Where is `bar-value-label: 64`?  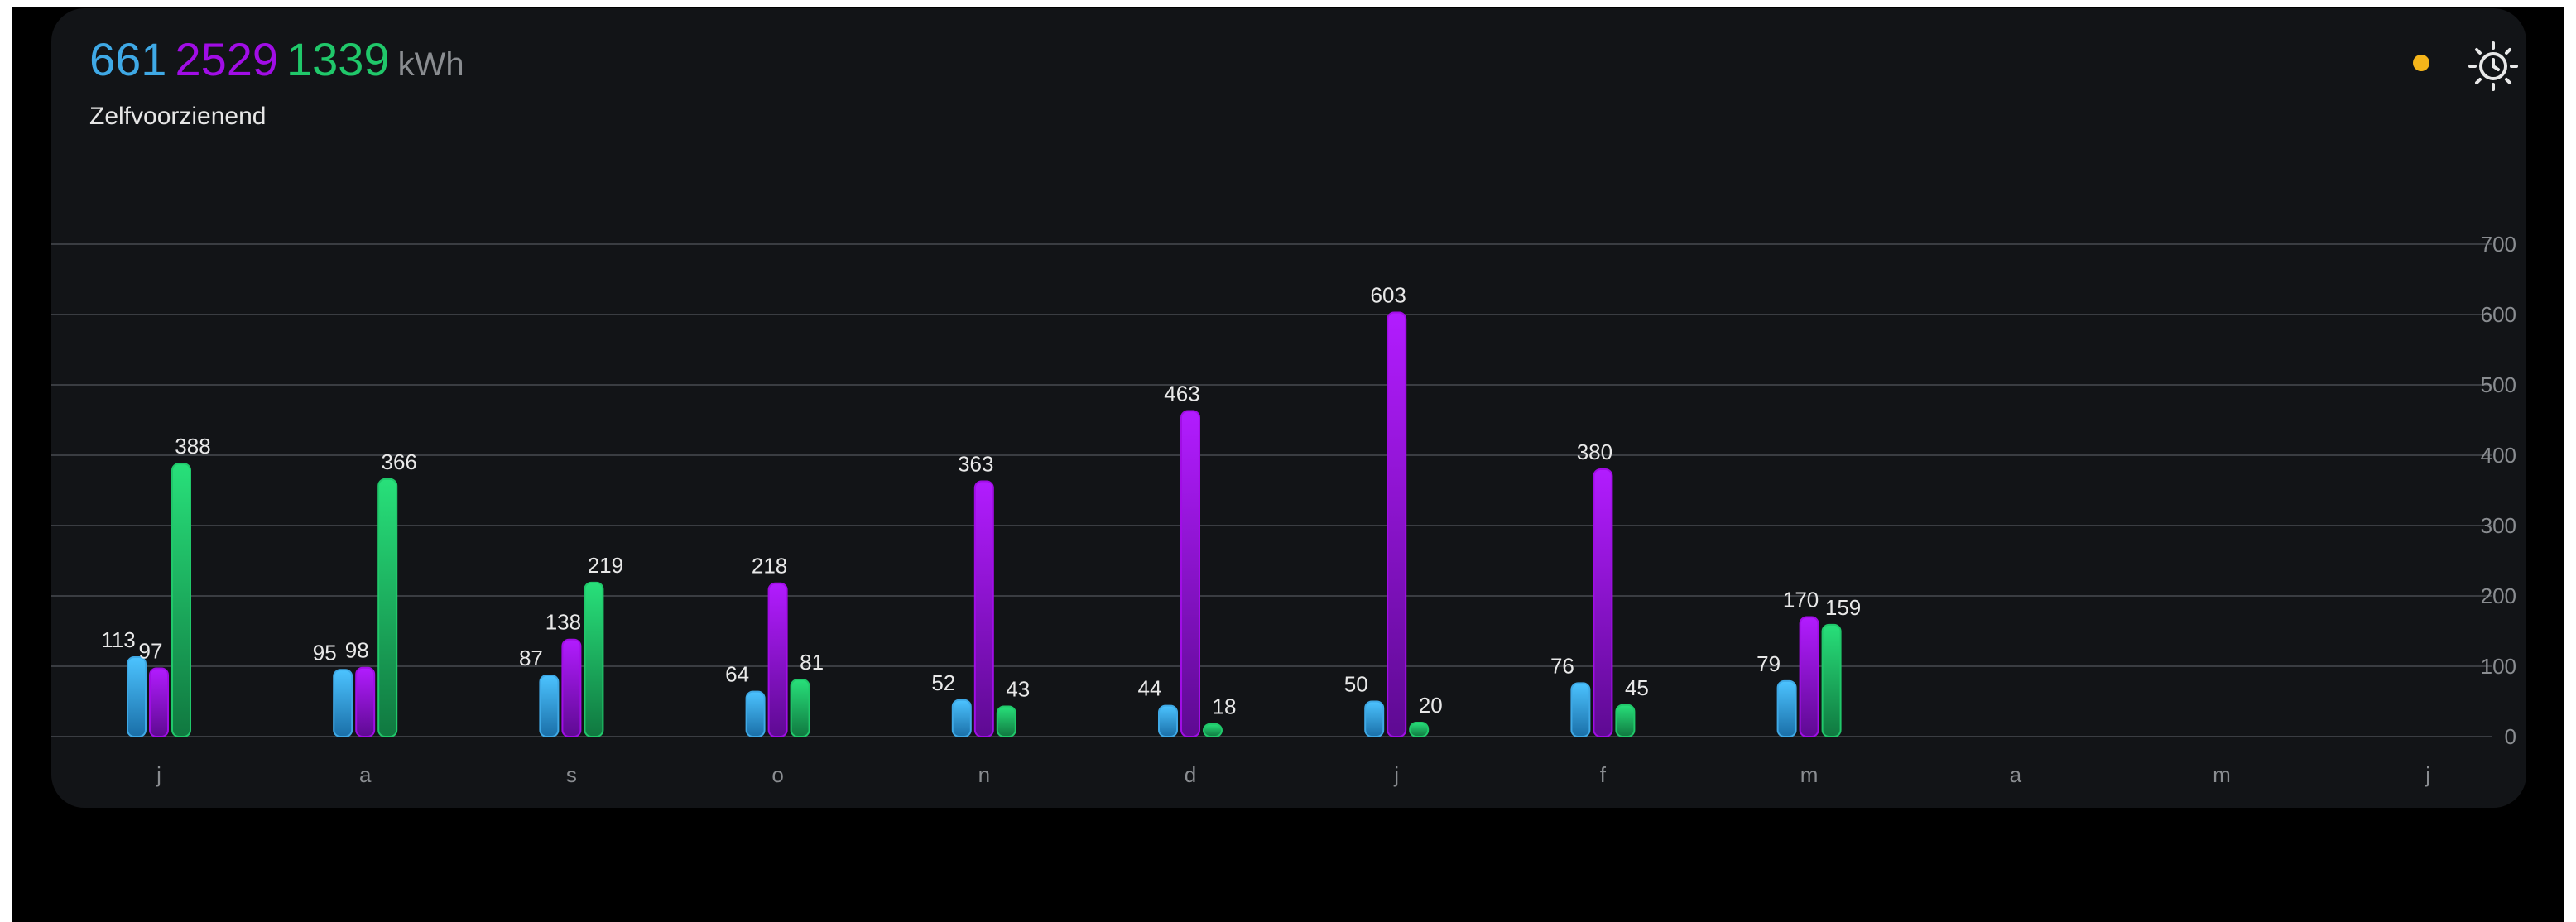
bar-value-label: 64 is located at coordinates (737, 675).